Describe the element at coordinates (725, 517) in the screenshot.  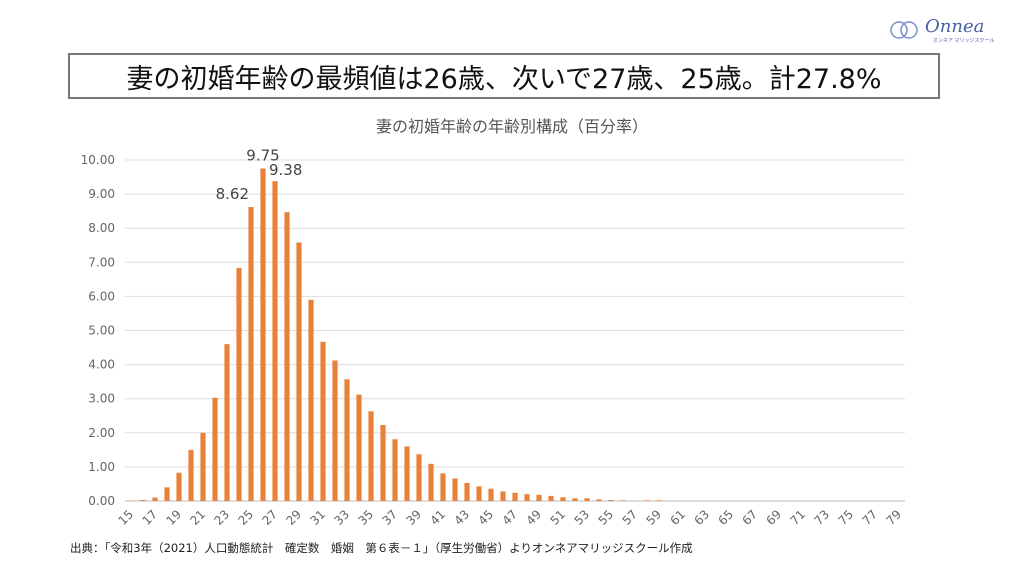
I see `x-tick-label: 65` at that location.